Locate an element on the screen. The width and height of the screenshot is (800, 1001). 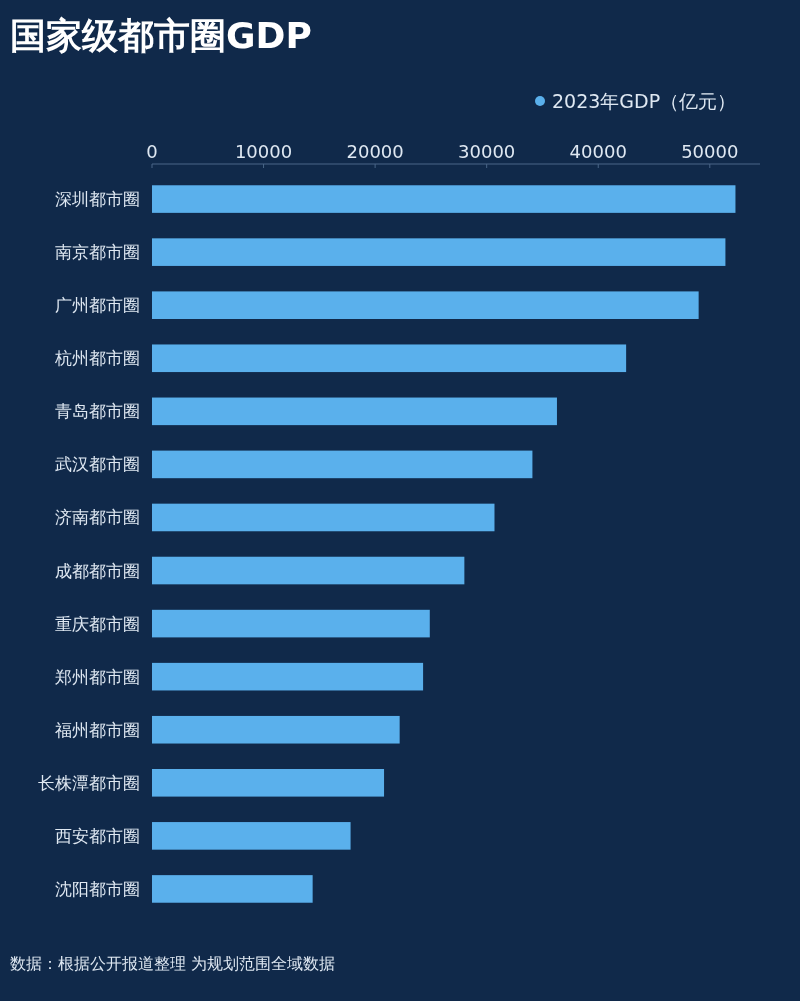
chart-title: 国家级都市圈GDP is located at coordinates (161, 35).